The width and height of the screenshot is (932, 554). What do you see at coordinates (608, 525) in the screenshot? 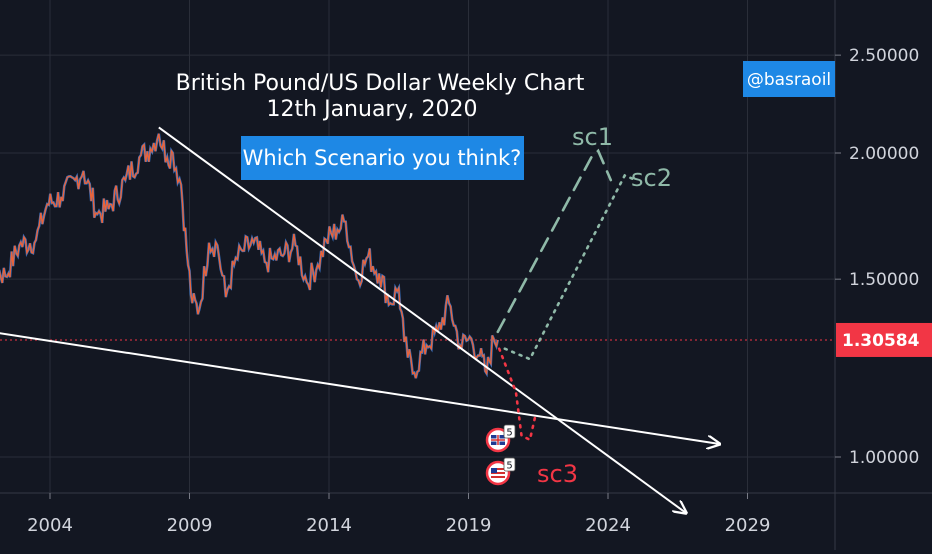
I see `x-tick-label: 2024` at bounding box center [608, 525].